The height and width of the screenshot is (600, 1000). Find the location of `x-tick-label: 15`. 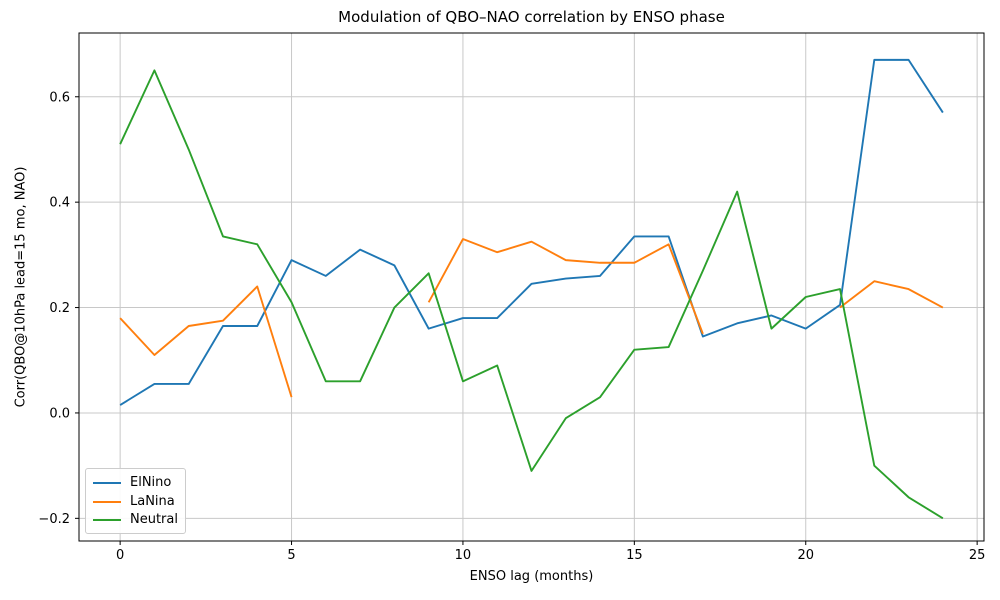

x-tick-label: 15 is located at coordinates (634, 555).